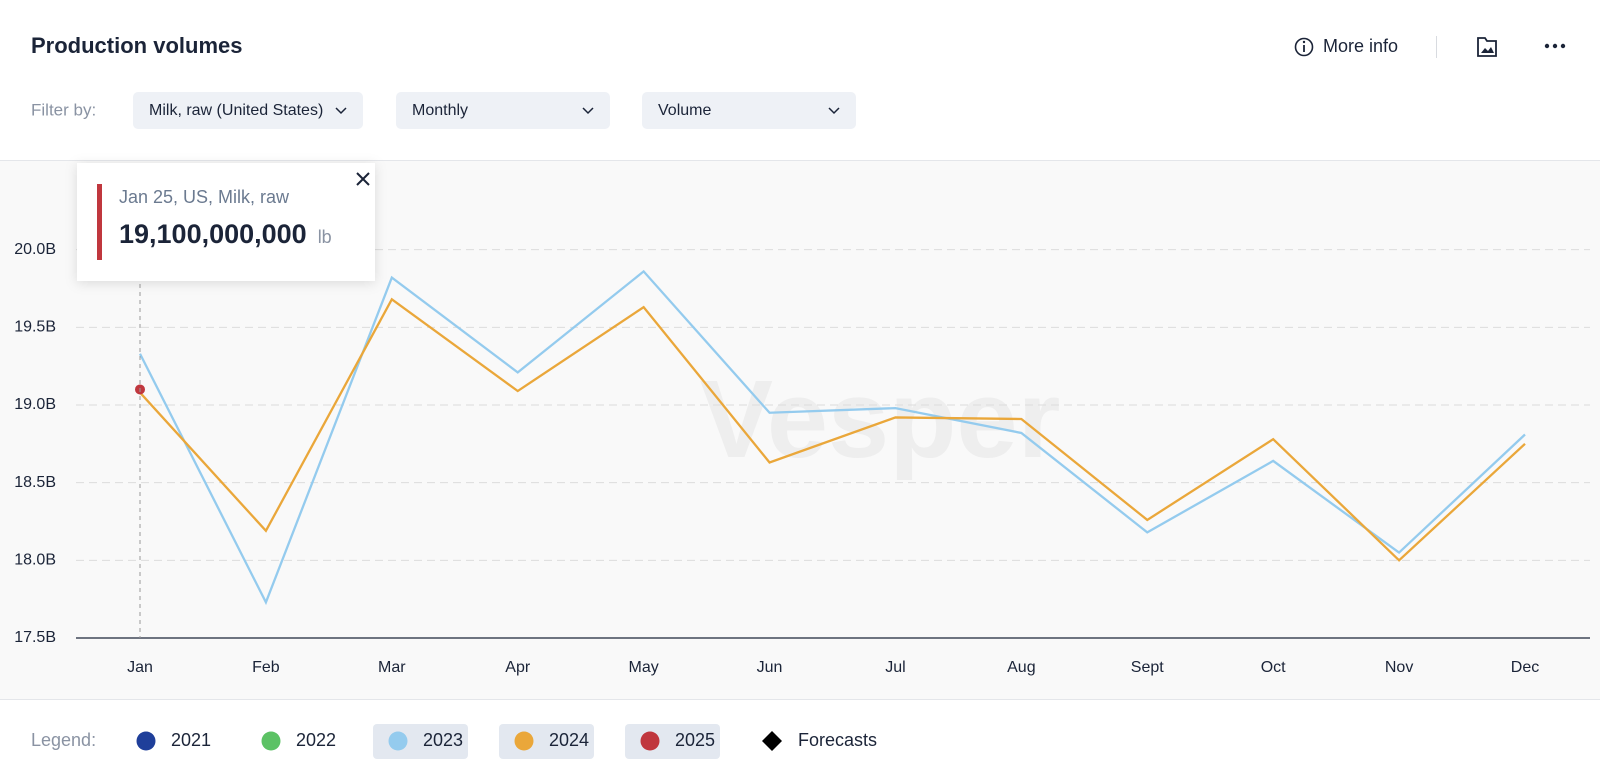 The width and height of the screenshot is (1600, 780). What do you see at coordinates (518, 667) in the screenshot?
I see `x-tick-label: Apr` at bounding box center [518, 667].